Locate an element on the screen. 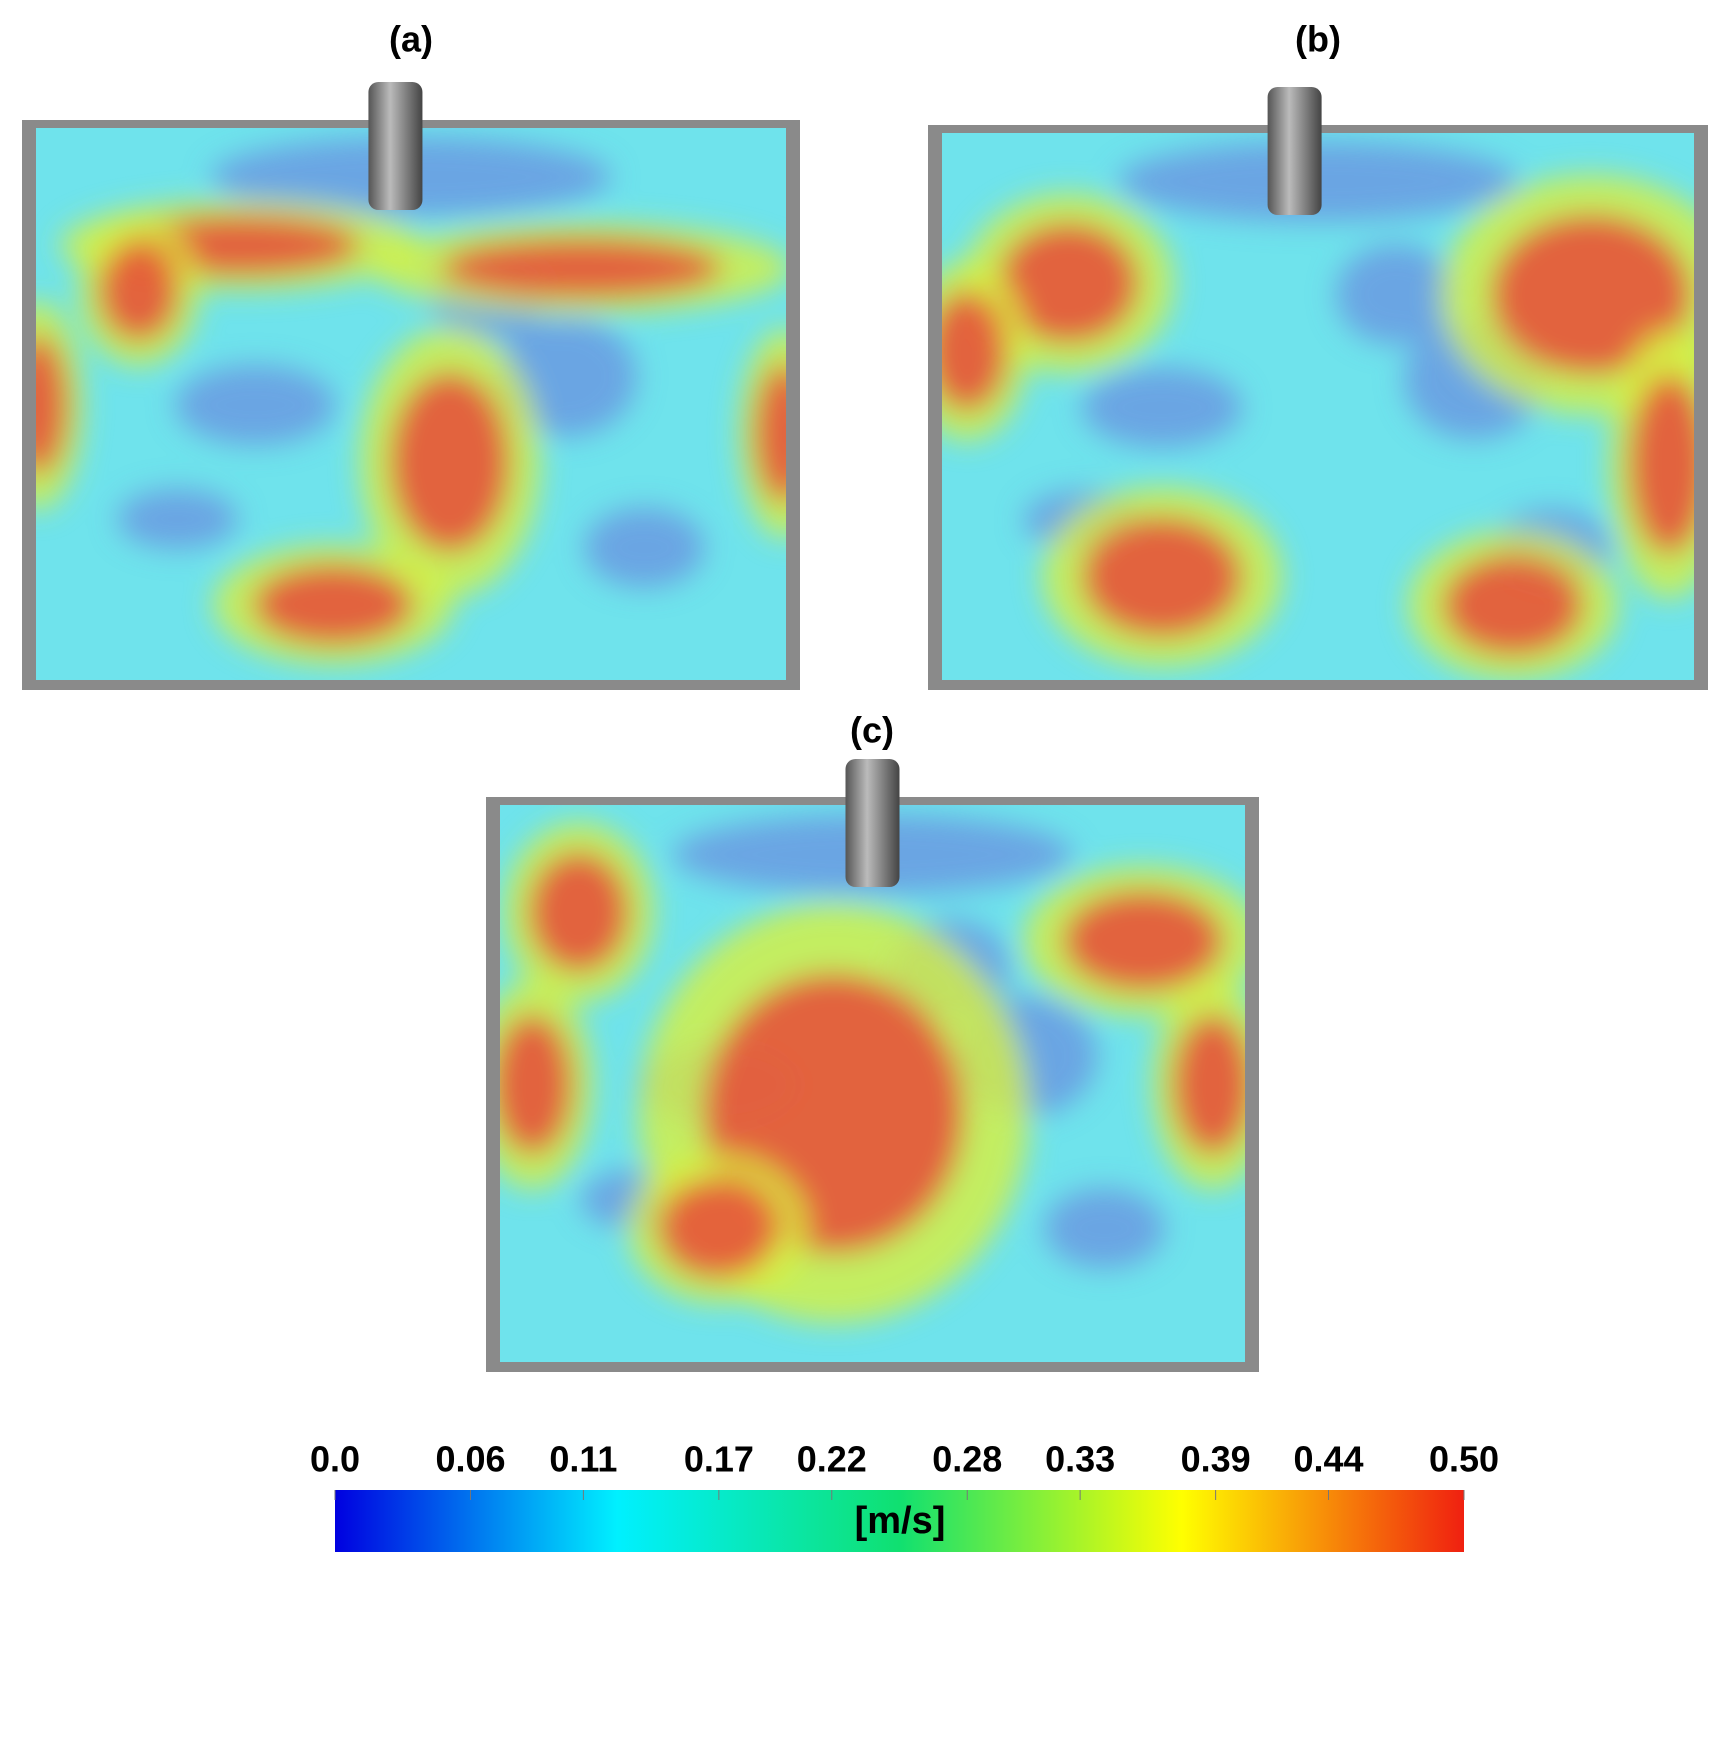 This screenshot has width=1710, height=1747. colorbar-tick-label: 0.33 is located at coordinates (1080, 1459).